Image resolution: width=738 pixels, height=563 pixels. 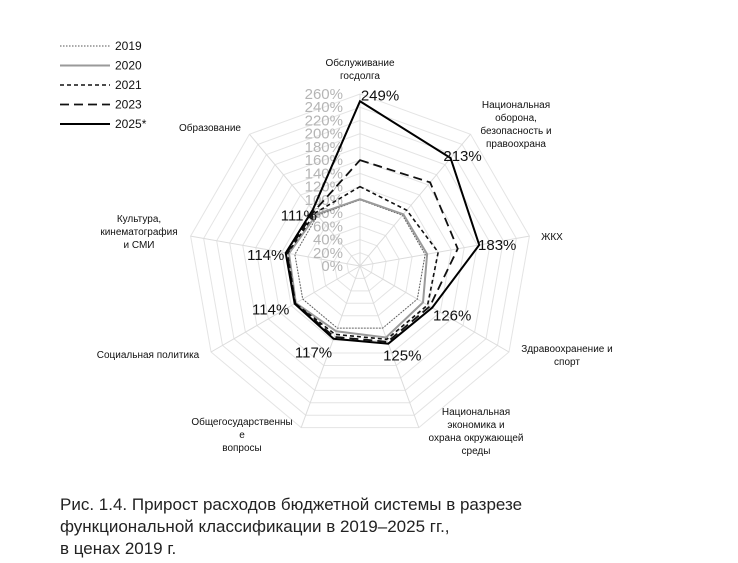 I want to click on tick-label: 40%, so click(x=328, y=240).